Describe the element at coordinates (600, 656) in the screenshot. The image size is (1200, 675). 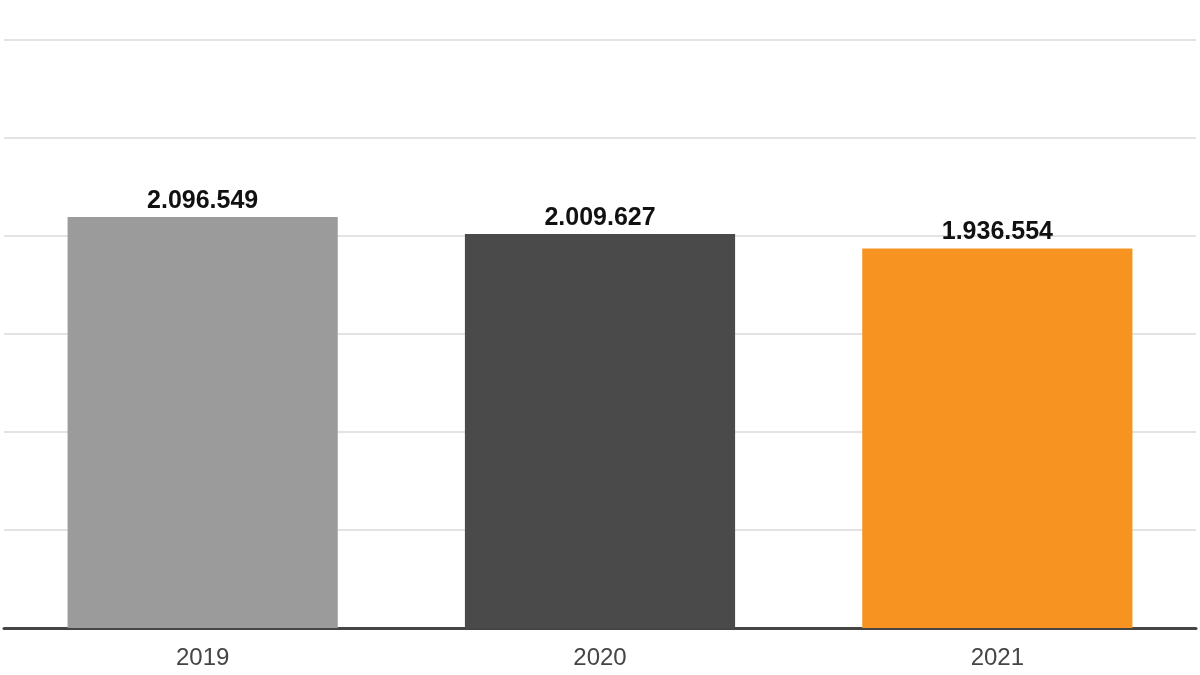
I see `x-tick-label: 2020` at that location.